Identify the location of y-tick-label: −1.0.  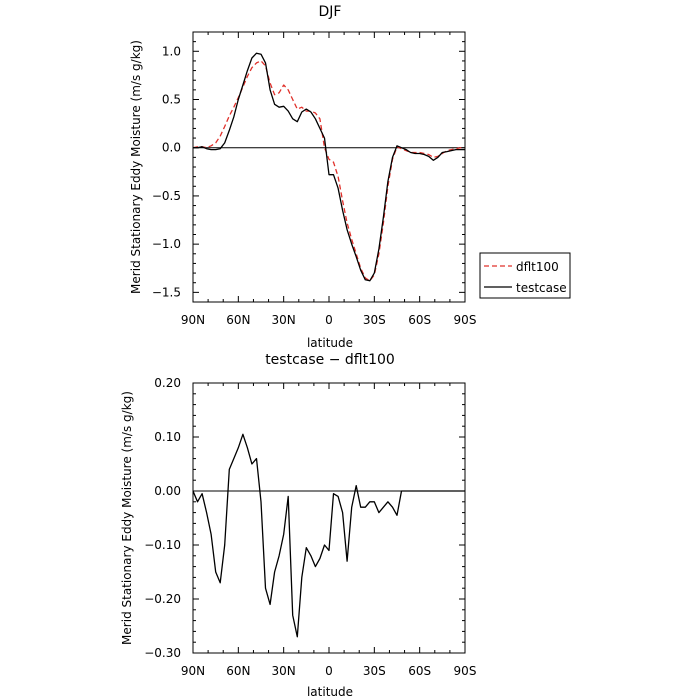
(166, 244).